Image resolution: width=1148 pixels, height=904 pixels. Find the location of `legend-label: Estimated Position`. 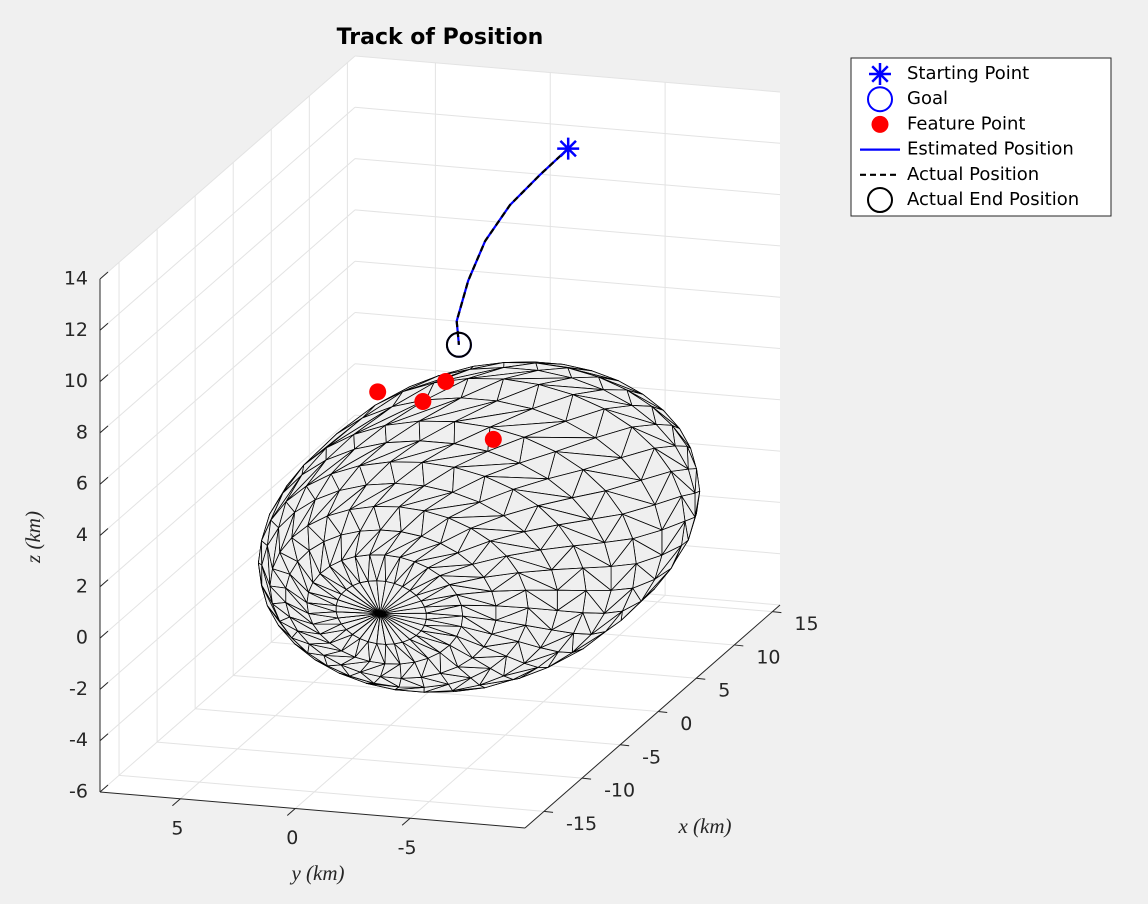

legend-label: Estimated Position is located at coordinates (990, 149).